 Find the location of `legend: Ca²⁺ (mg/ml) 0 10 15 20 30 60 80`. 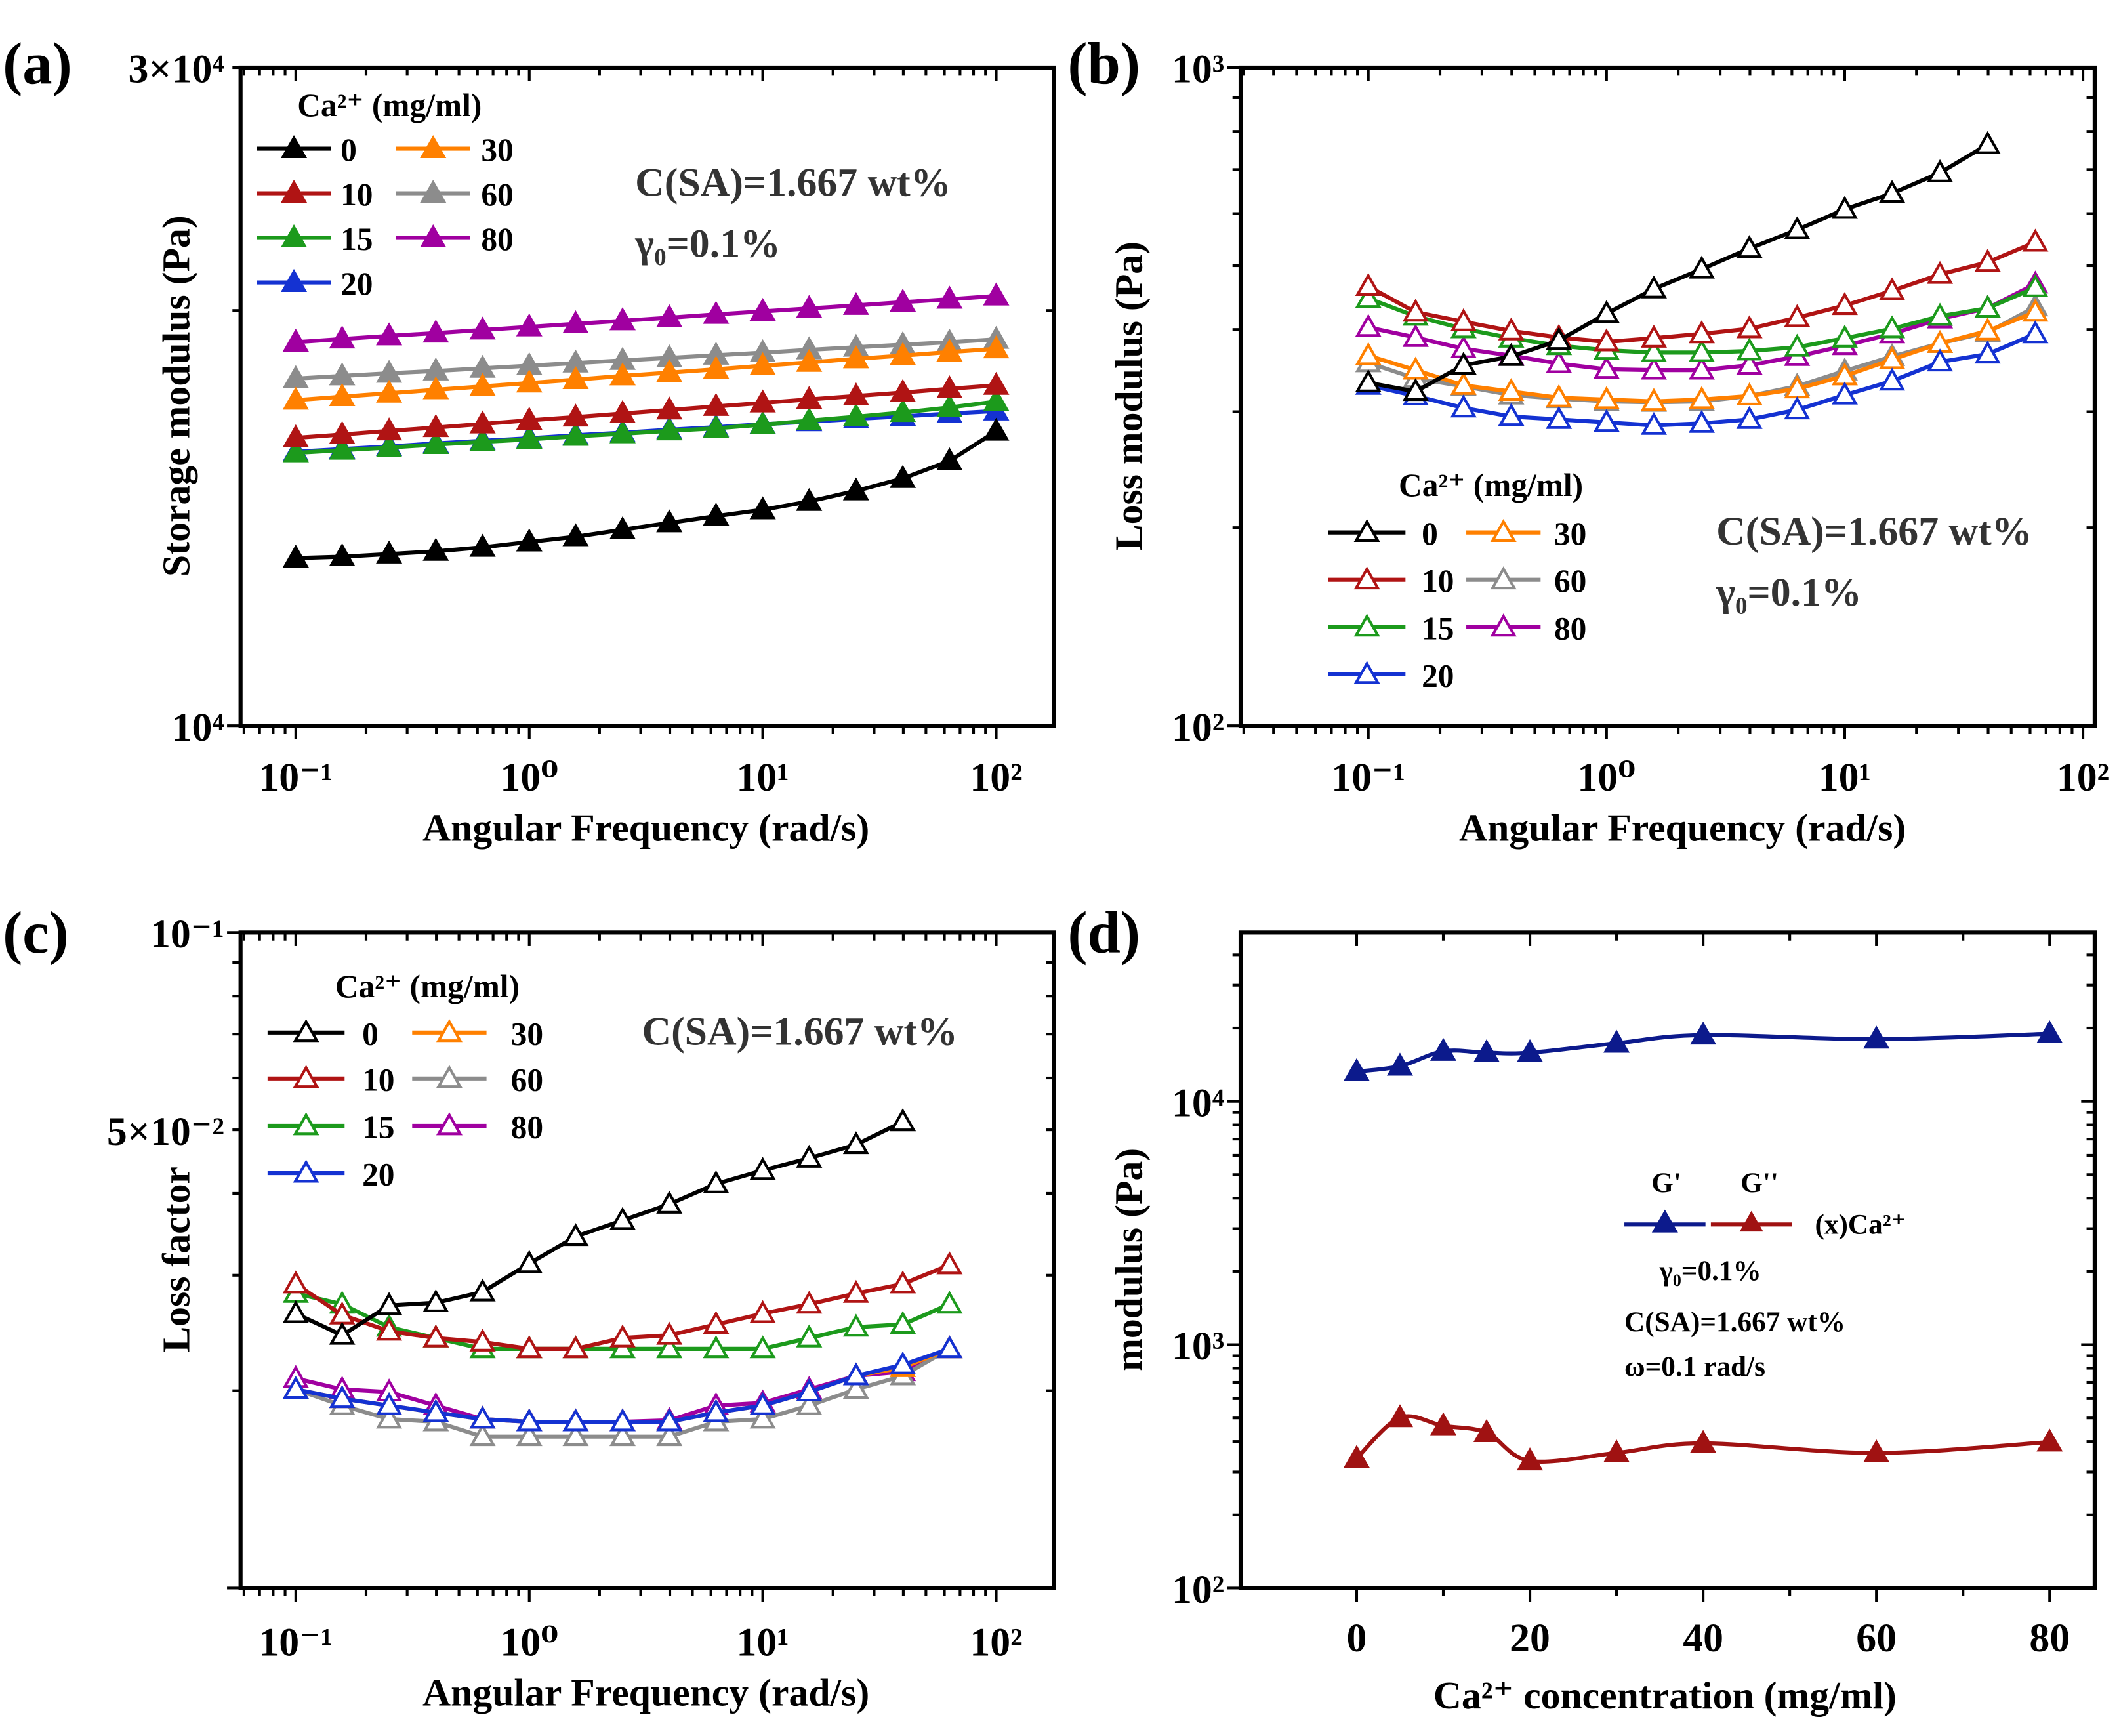

legend: Ca²⁺ (mg/ml) 0 10 15 20 30 60 80 is located at coordinates (1457, 580).